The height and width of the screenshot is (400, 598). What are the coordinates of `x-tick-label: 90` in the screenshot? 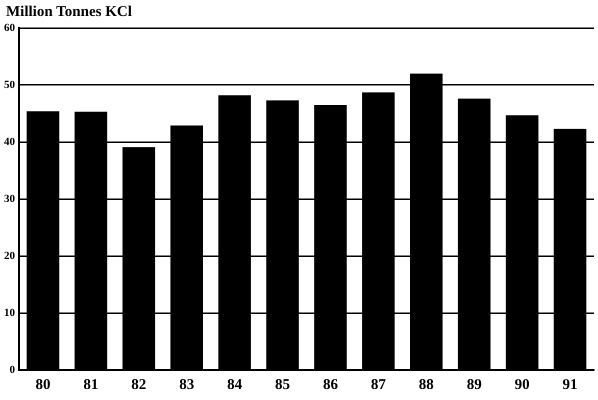 It's located at (522, 384).